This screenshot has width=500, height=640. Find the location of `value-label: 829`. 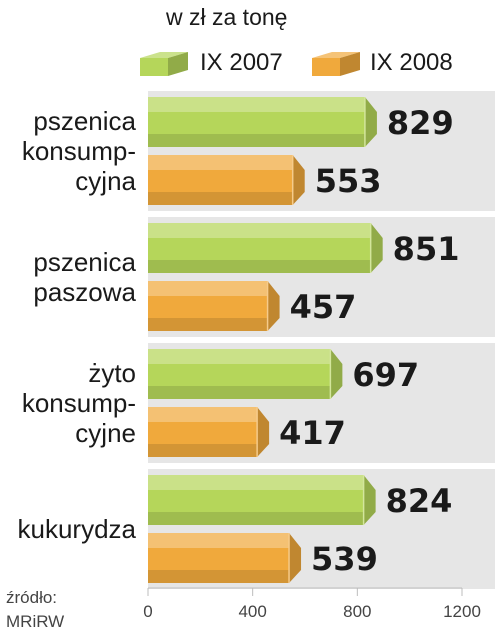

value-label: 829 is located at coordinates (420, 123).